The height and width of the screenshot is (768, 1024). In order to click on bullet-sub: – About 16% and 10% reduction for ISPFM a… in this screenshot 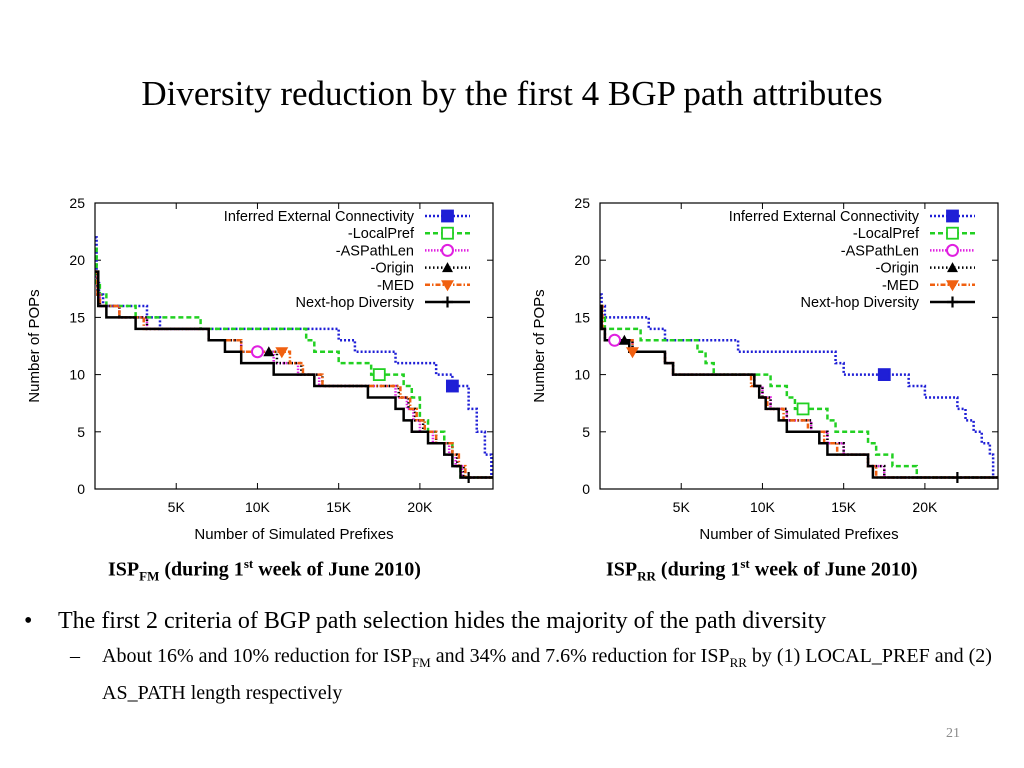, I will do `click(509, 674)`.